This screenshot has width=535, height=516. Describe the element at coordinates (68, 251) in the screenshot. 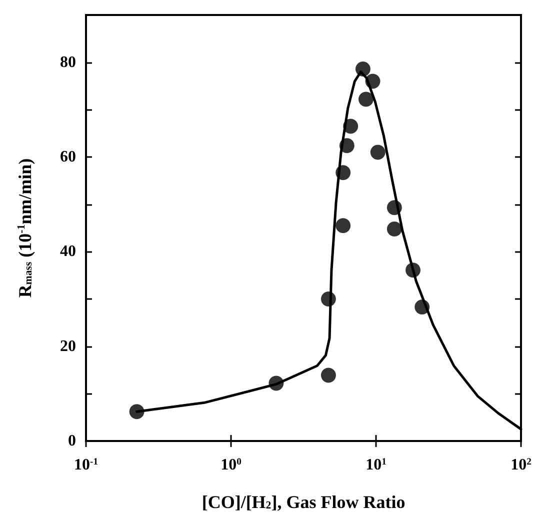

I see `y-tick-label: 40` at that location.